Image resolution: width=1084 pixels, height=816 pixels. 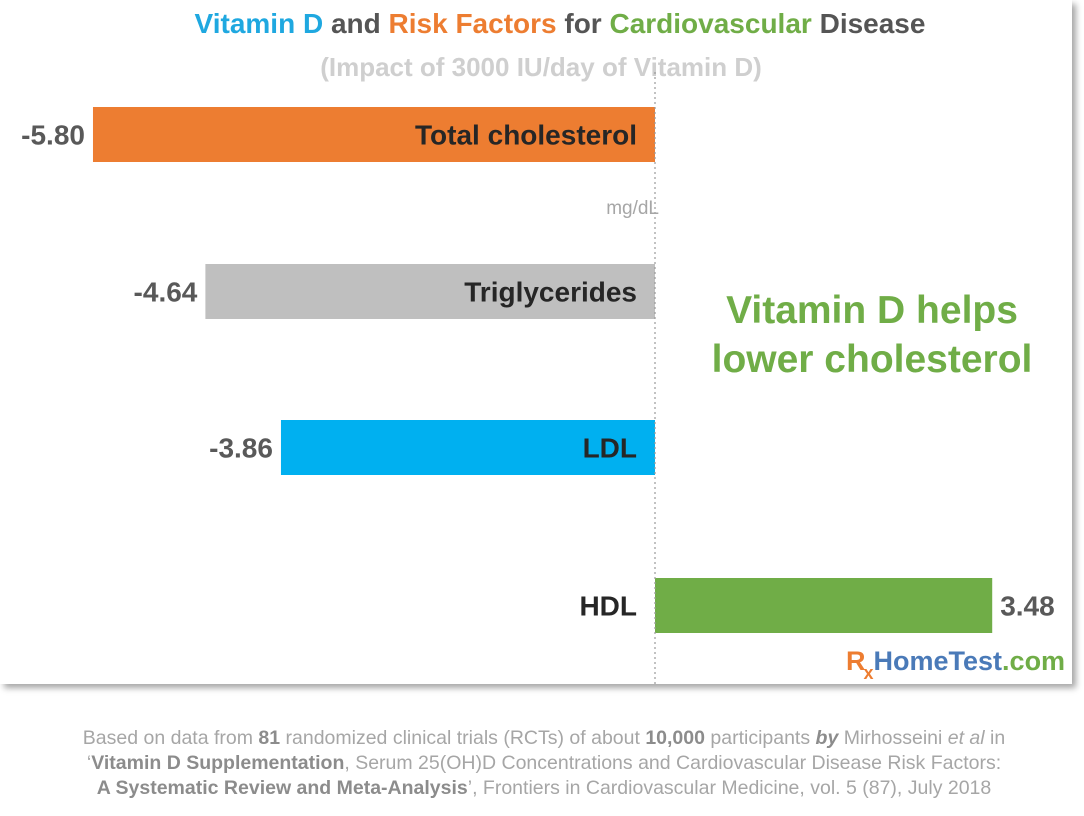 I want to click on chart-subtitle: (Impact of 3000 IU/day of Vitamin D), so click(x=541, y=67).